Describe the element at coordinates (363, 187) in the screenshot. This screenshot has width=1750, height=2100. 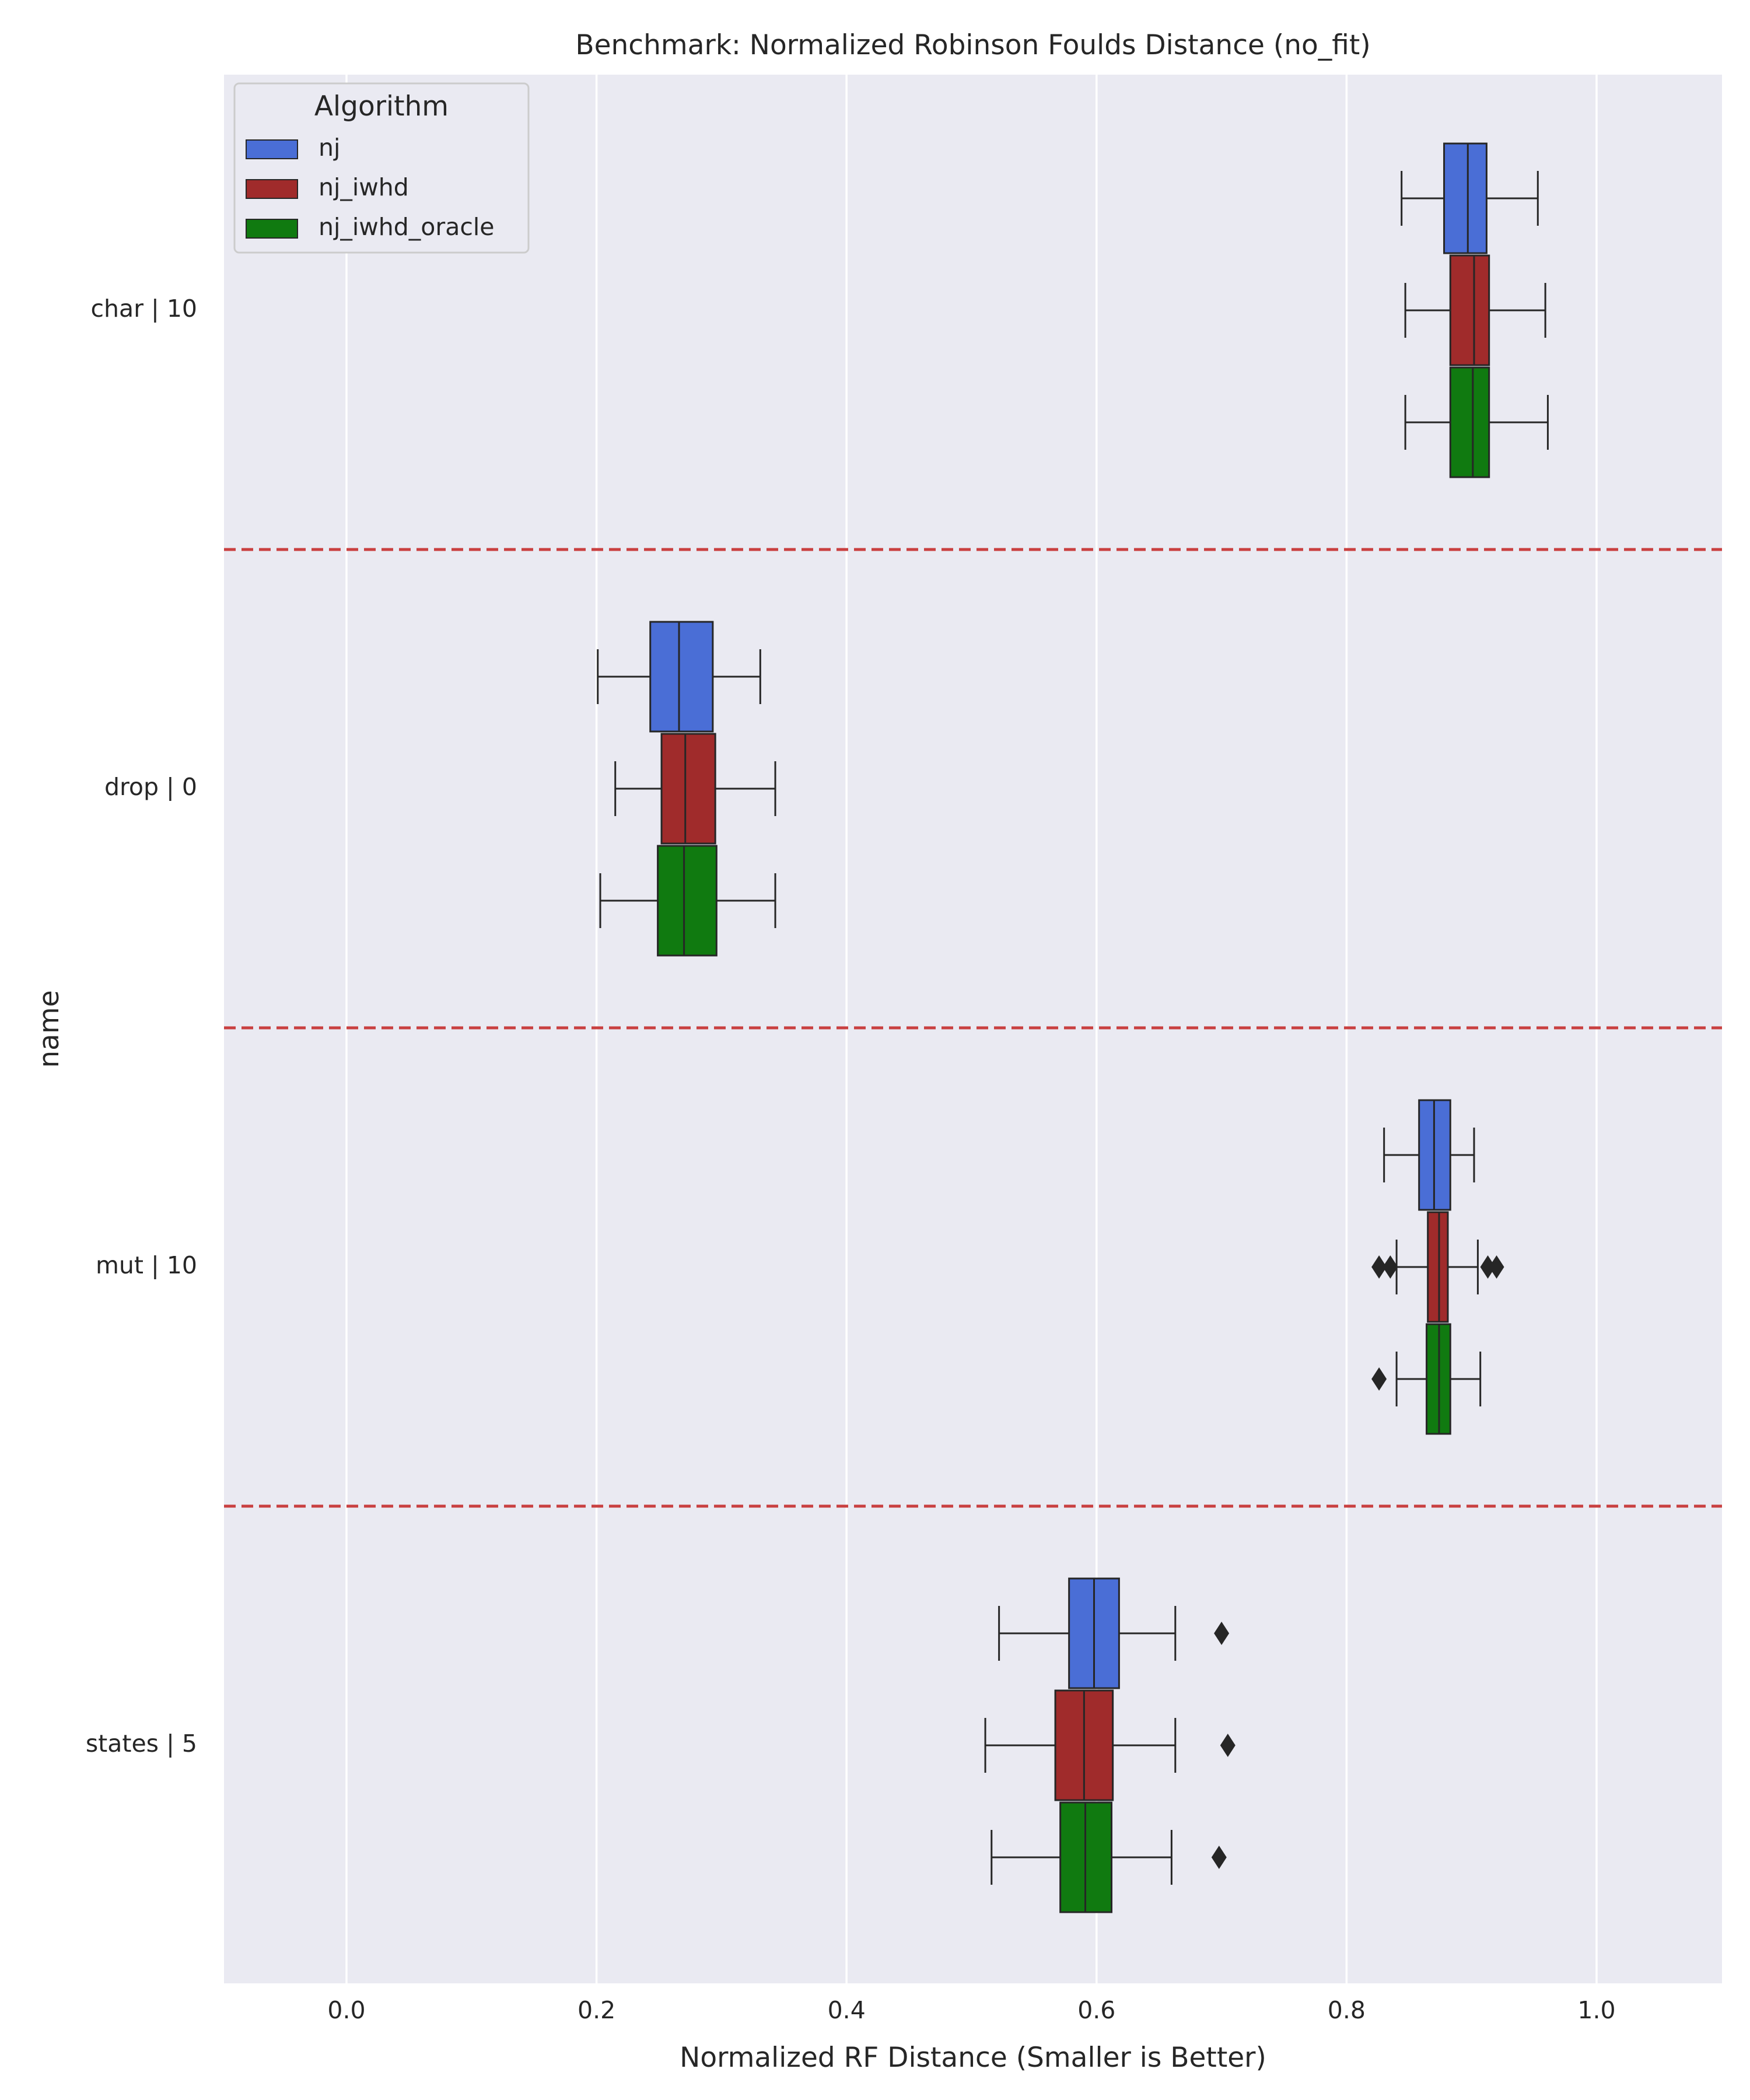
I see `legend-label: nj_iwhd` at that location.